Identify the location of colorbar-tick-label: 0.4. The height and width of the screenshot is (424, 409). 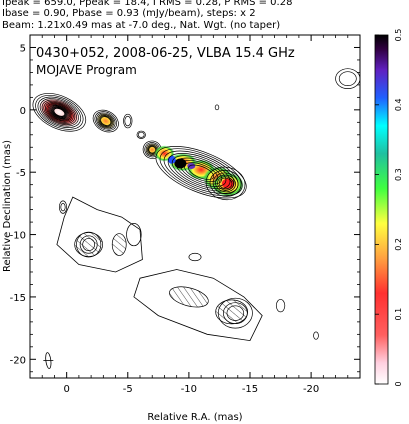
(398, 104).